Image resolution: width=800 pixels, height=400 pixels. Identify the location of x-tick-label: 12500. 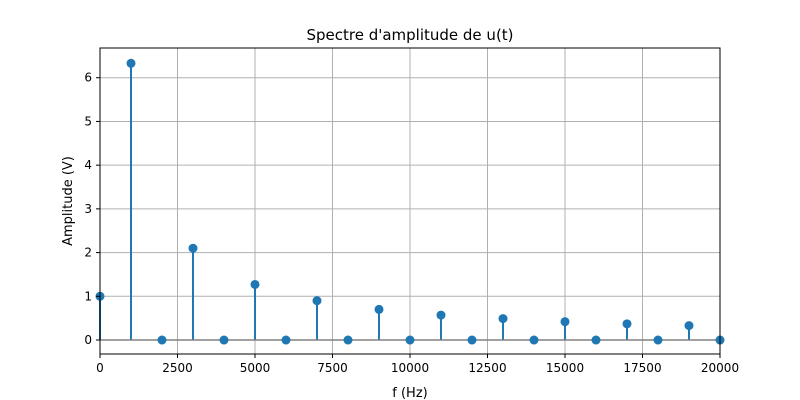
(487, 368).